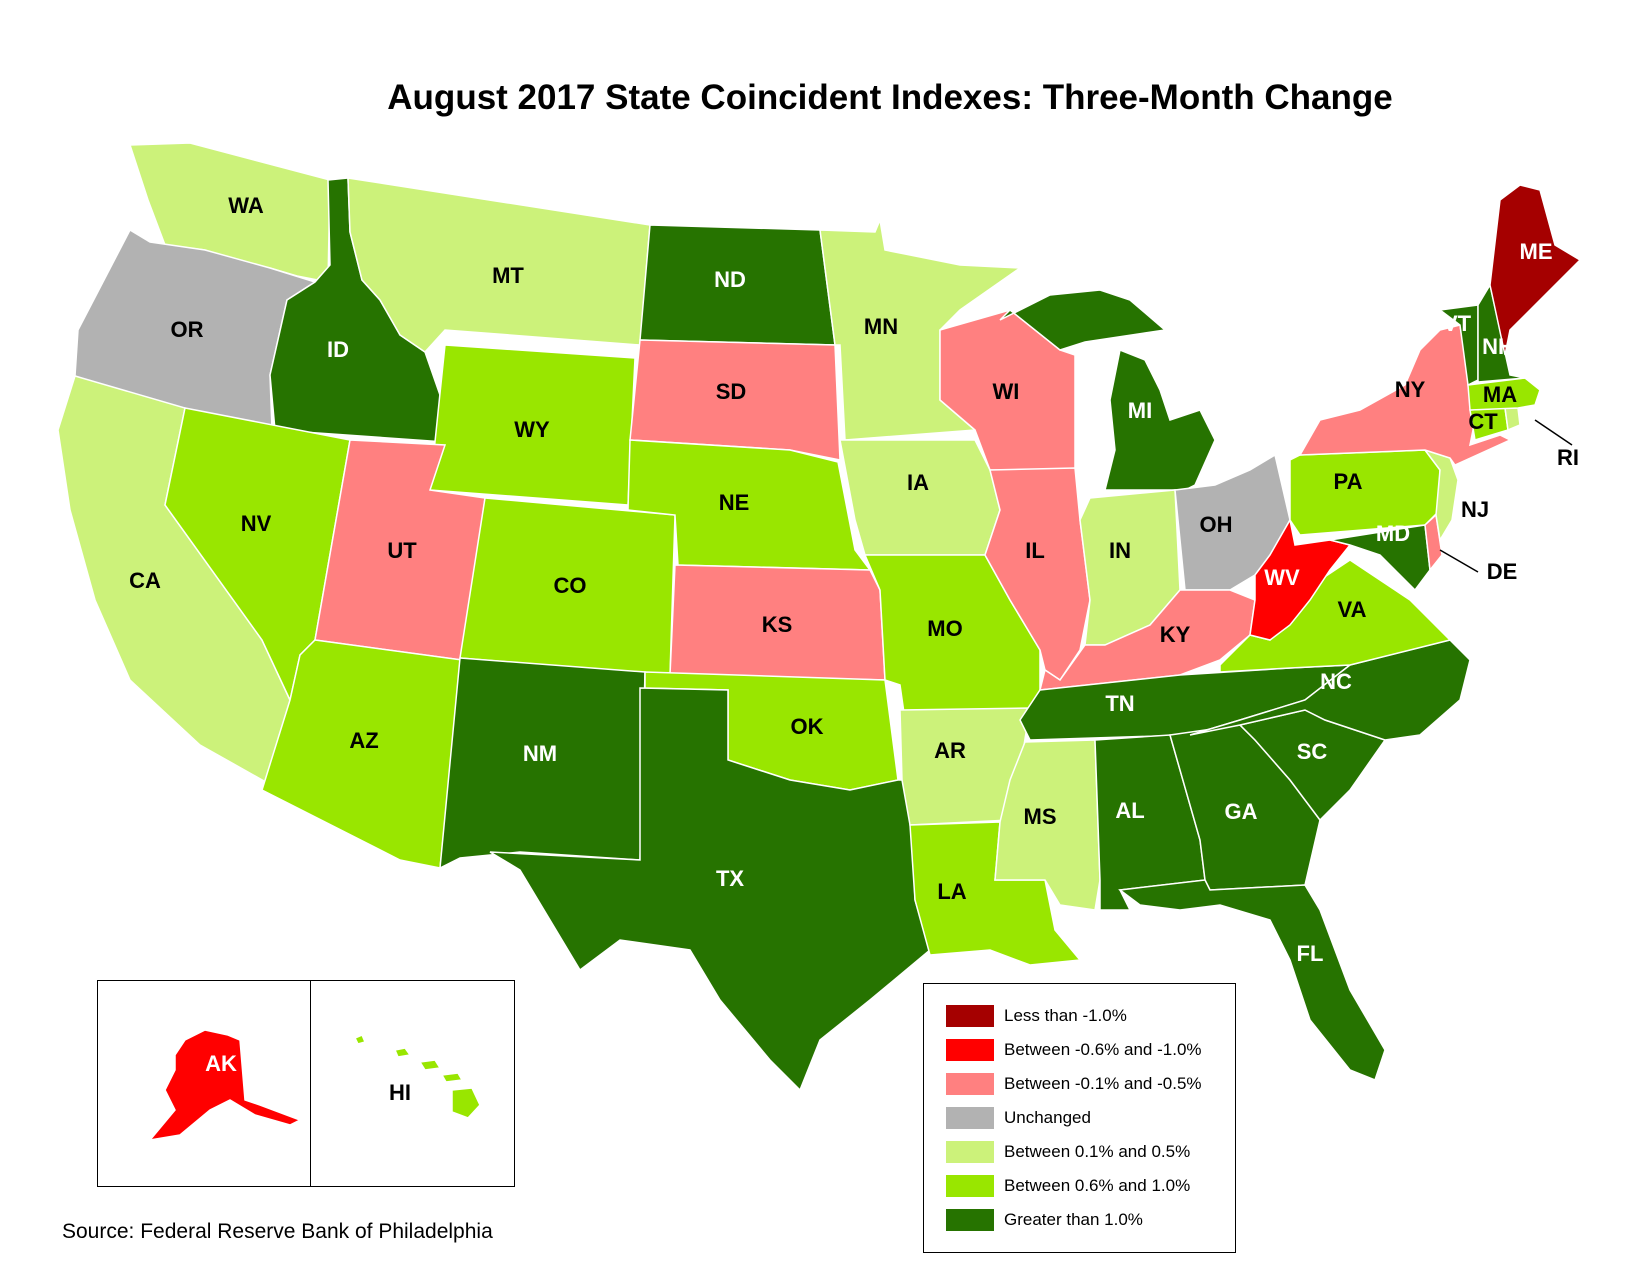  What do you see at coordinates (1348, 481) in the screenshot?
I see `state-label-PA: PA` at bounding box center [1348, 481].